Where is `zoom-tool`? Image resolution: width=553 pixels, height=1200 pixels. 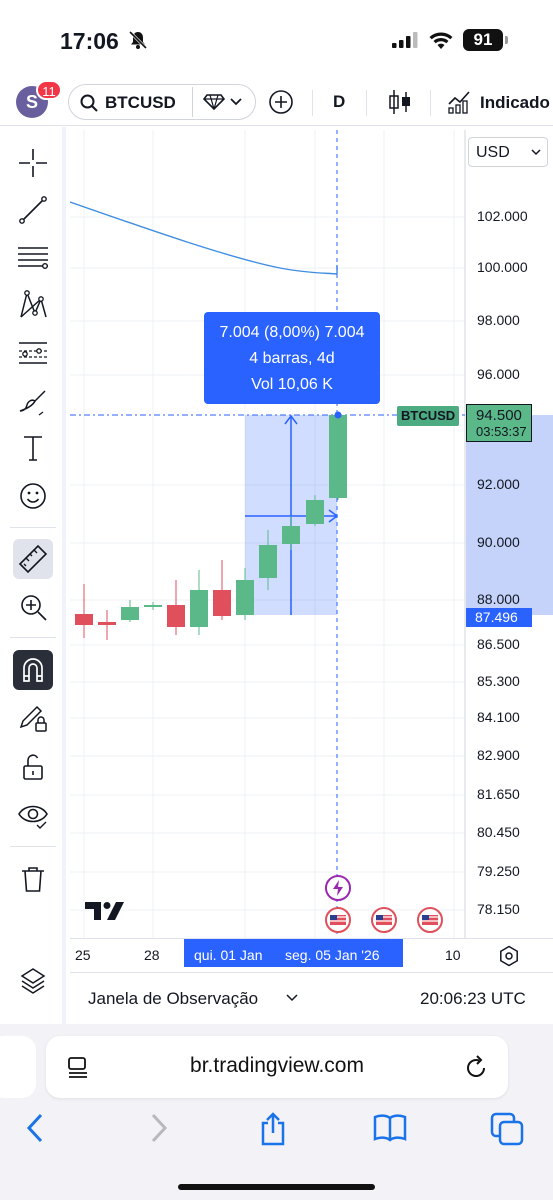
zoom-tool is located at coordinates (33, 607).